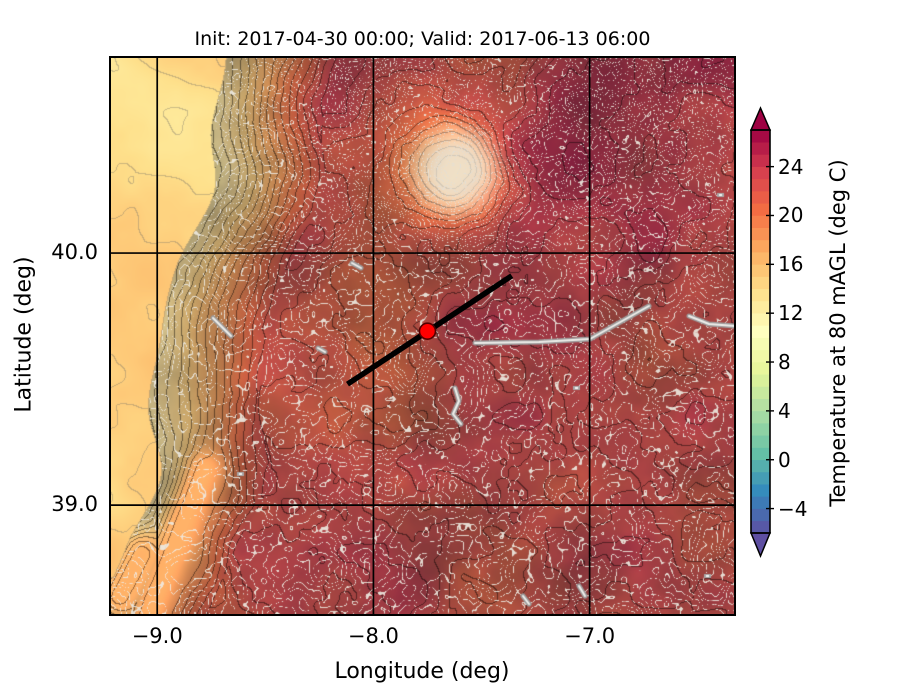  Describe the element at coordinates (590, 636) in the screenshot. I see `x-tick-label-2: −7.0` at that location.